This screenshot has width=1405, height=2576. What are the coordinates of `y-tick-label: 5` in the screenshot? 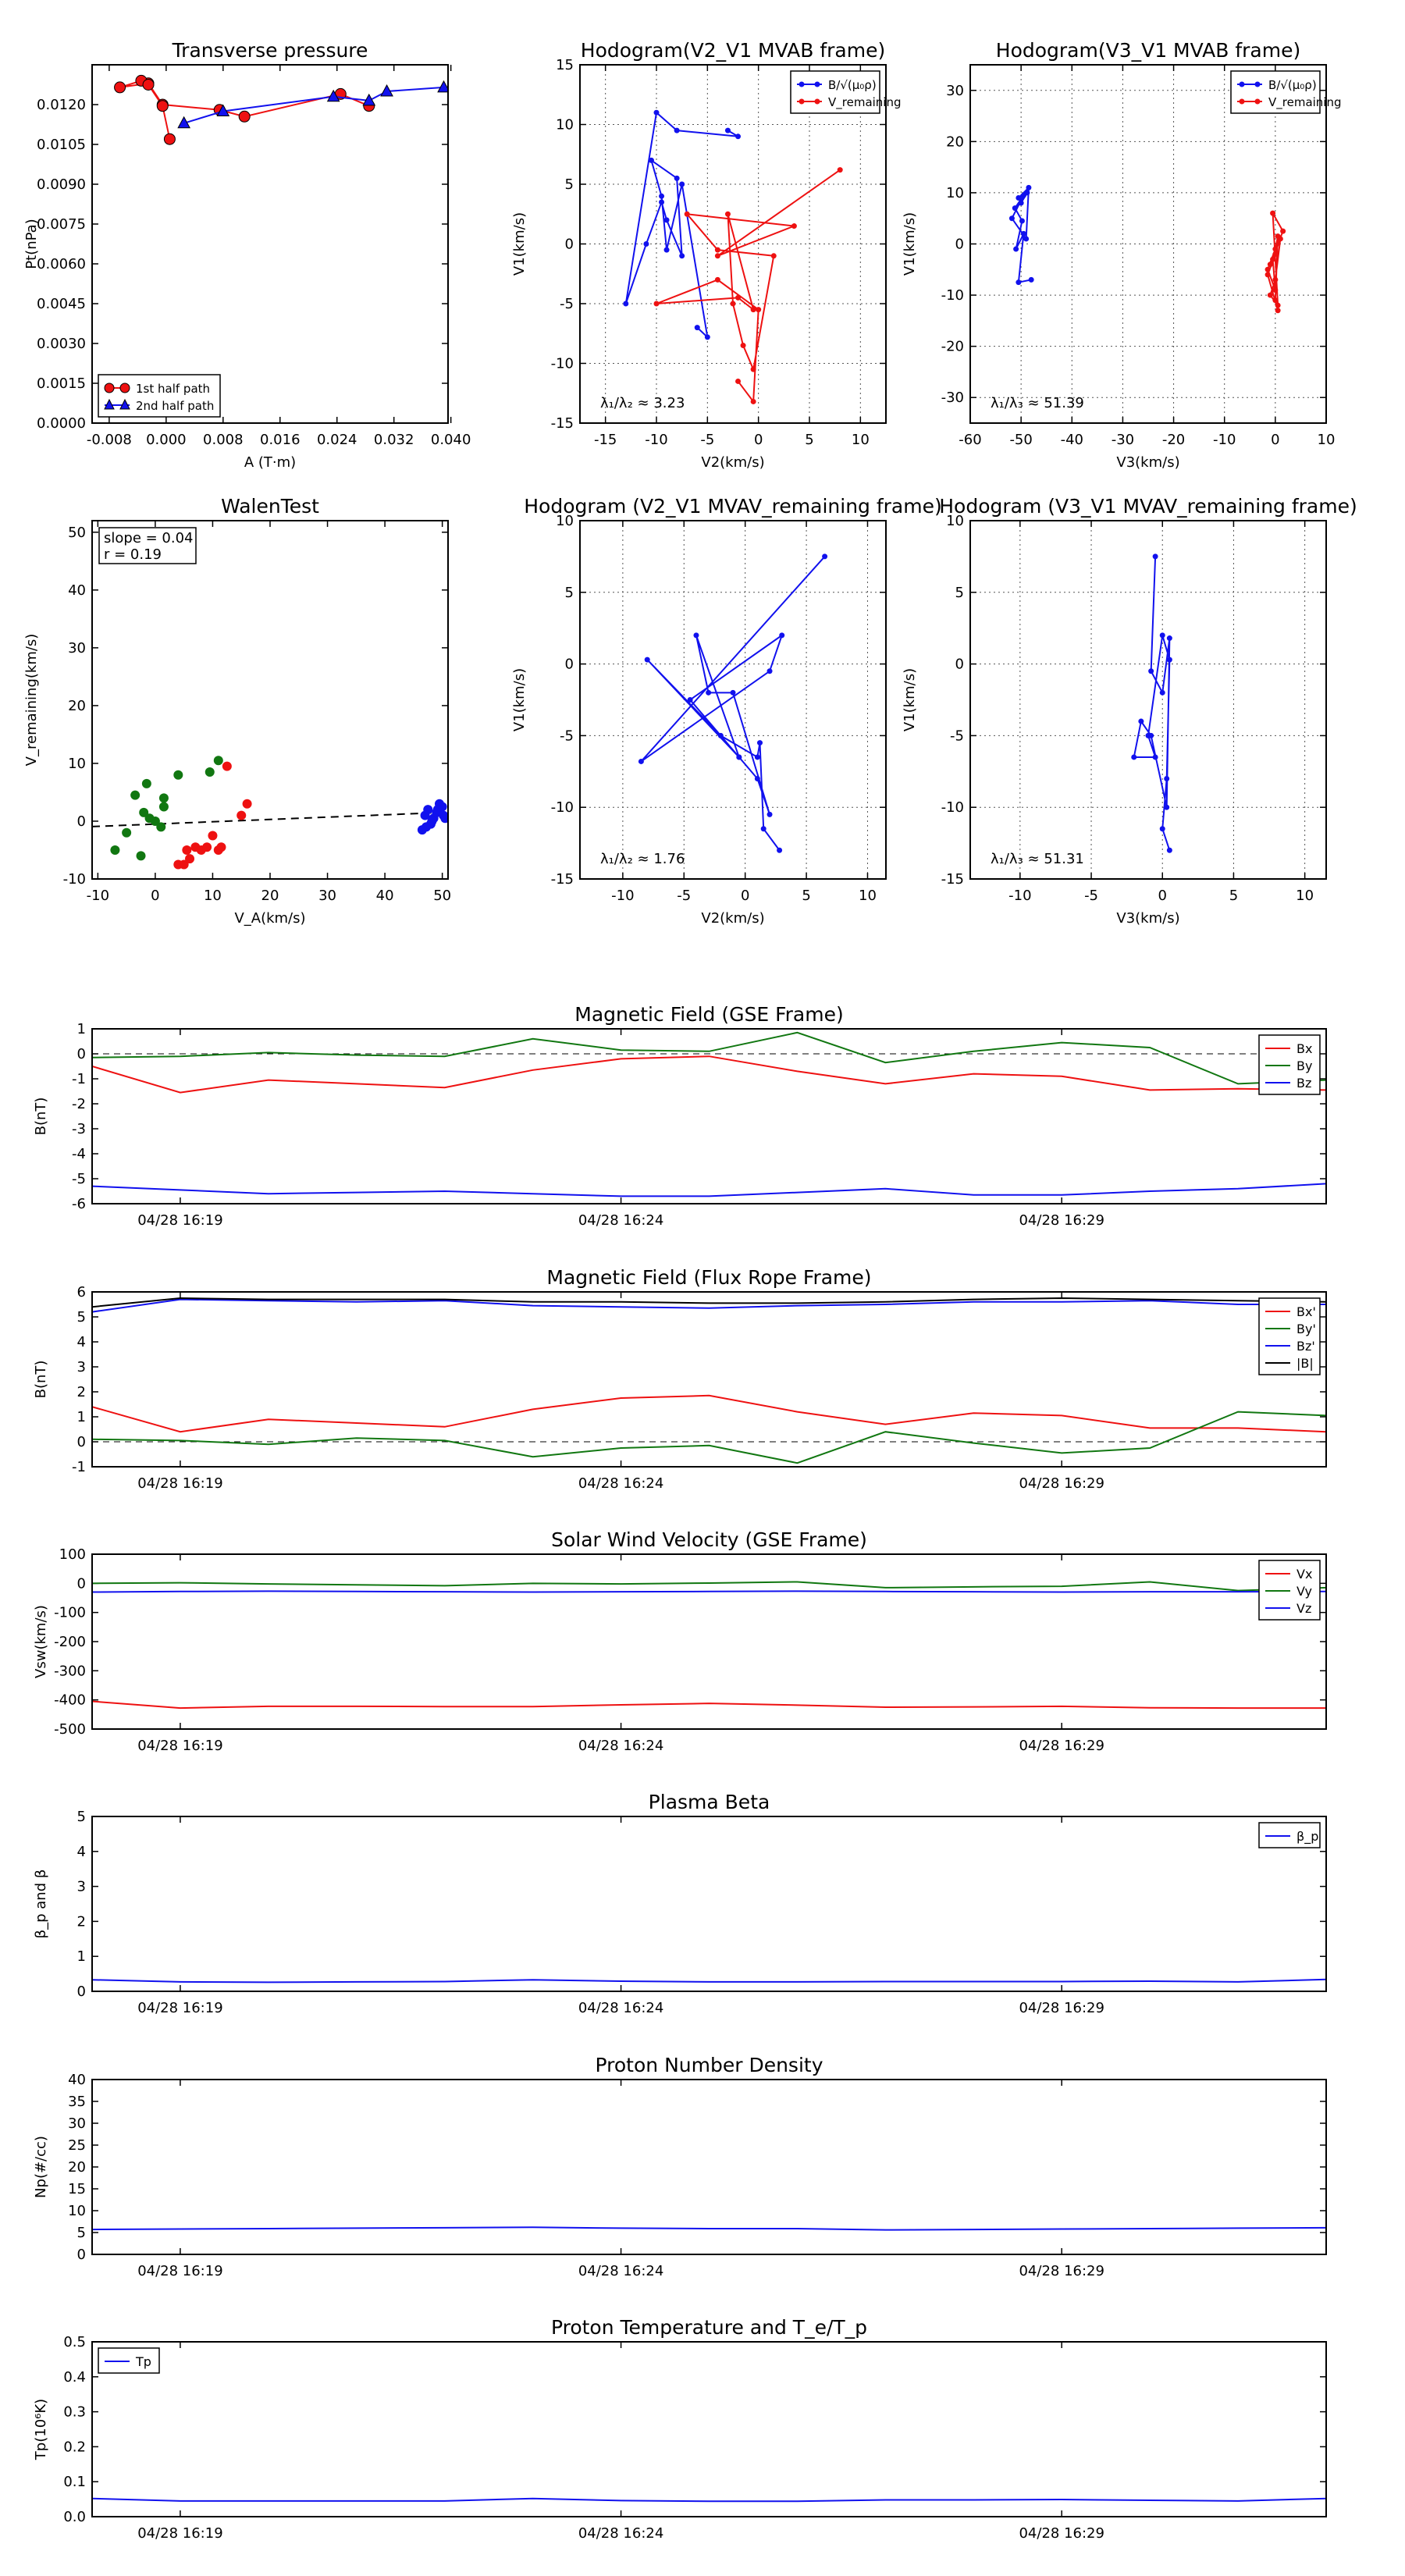 It's located at (570, 593).